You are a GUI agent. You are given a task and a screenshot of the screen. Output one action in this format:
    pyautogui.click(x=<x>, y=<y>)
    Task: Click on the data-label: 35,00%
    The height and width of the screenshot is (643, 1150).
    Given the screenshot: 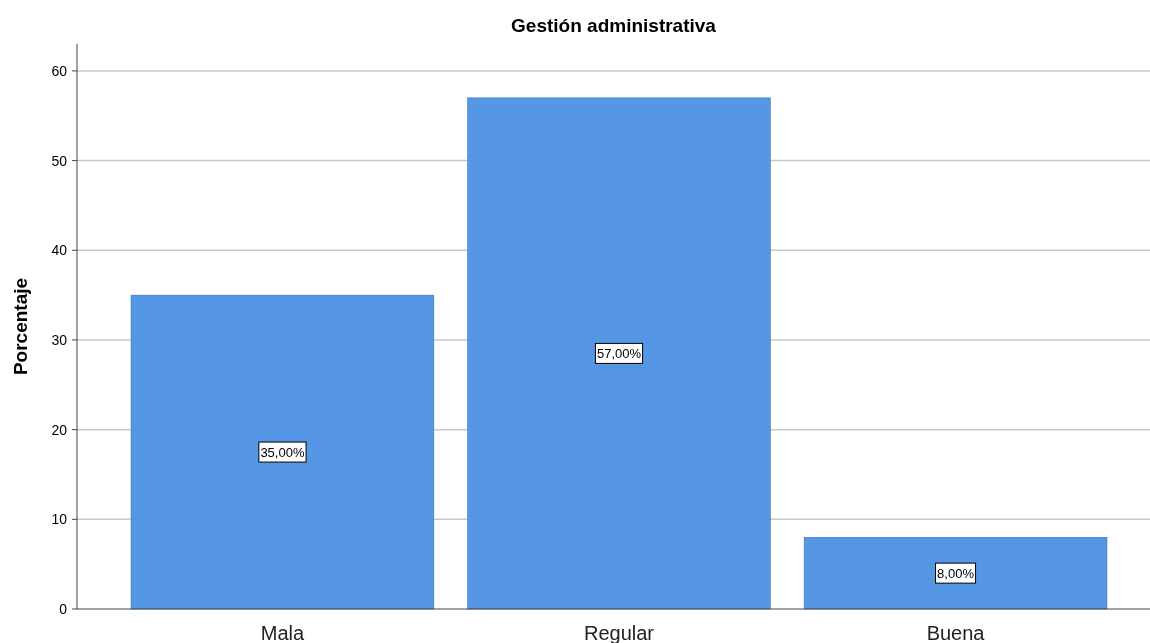 What is the action you would take?
    pyautogui.click(x=282, y=452)
    